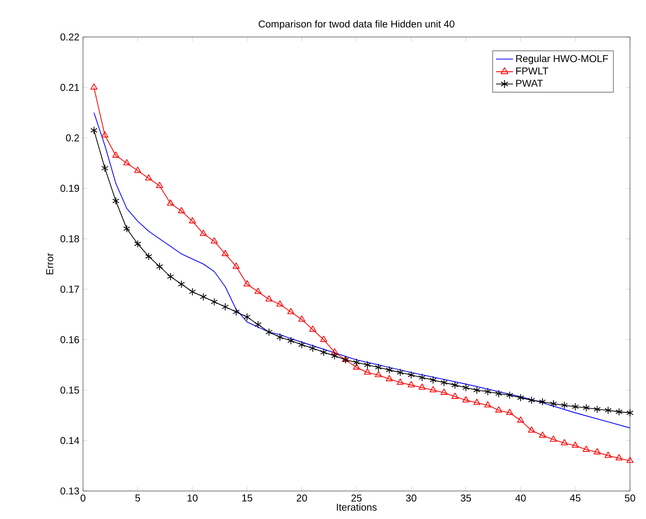  I want to click on y-tick-label: 0.15, so click(70, 390).